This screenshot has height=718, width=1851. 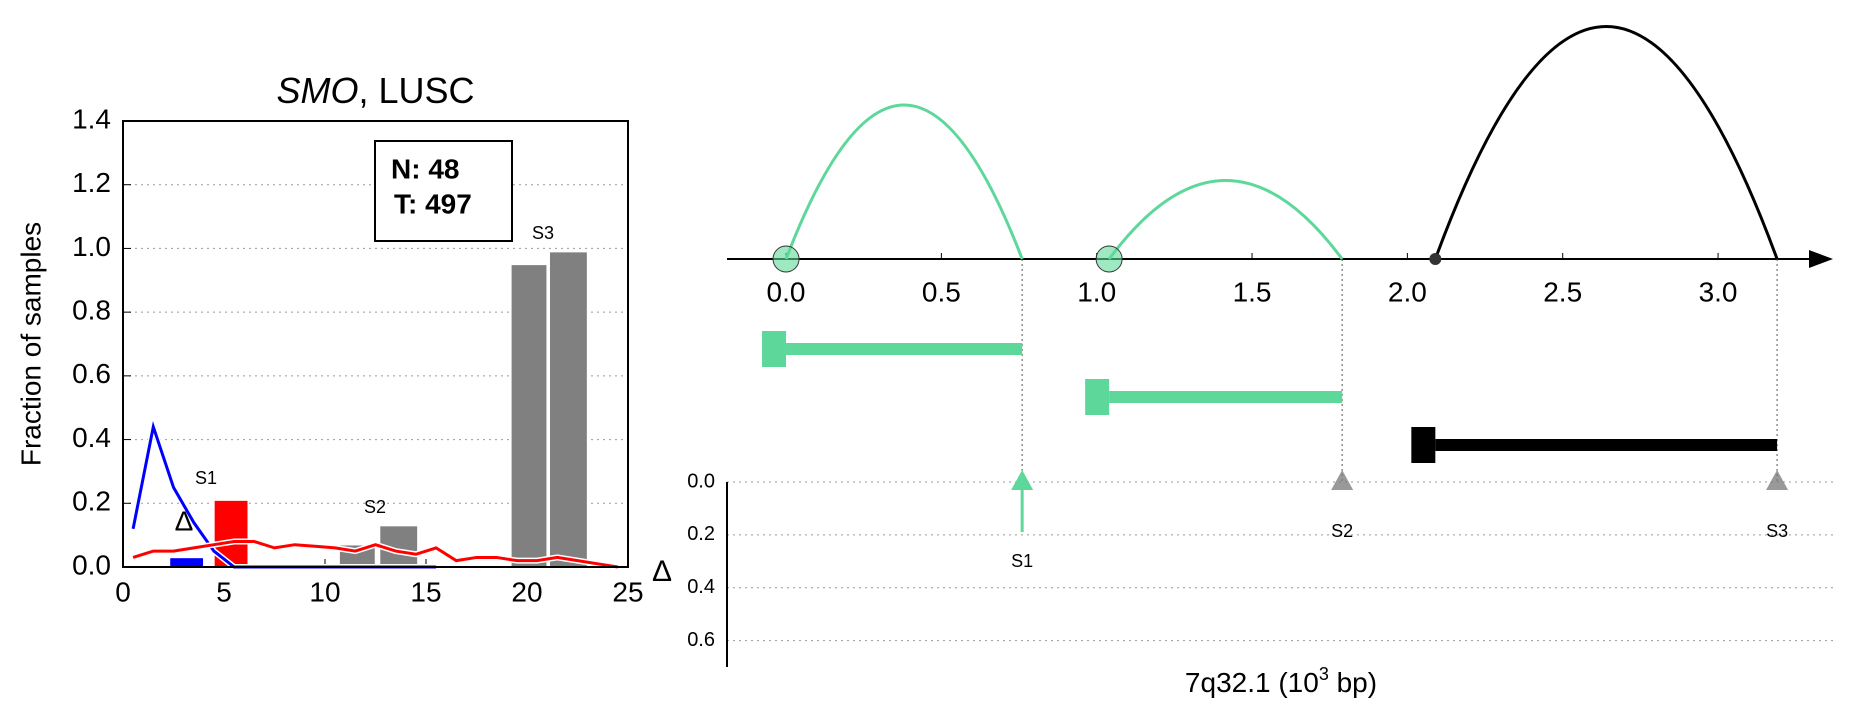 I want to click on x-tick-label: 15, so click(x=425, y=591).